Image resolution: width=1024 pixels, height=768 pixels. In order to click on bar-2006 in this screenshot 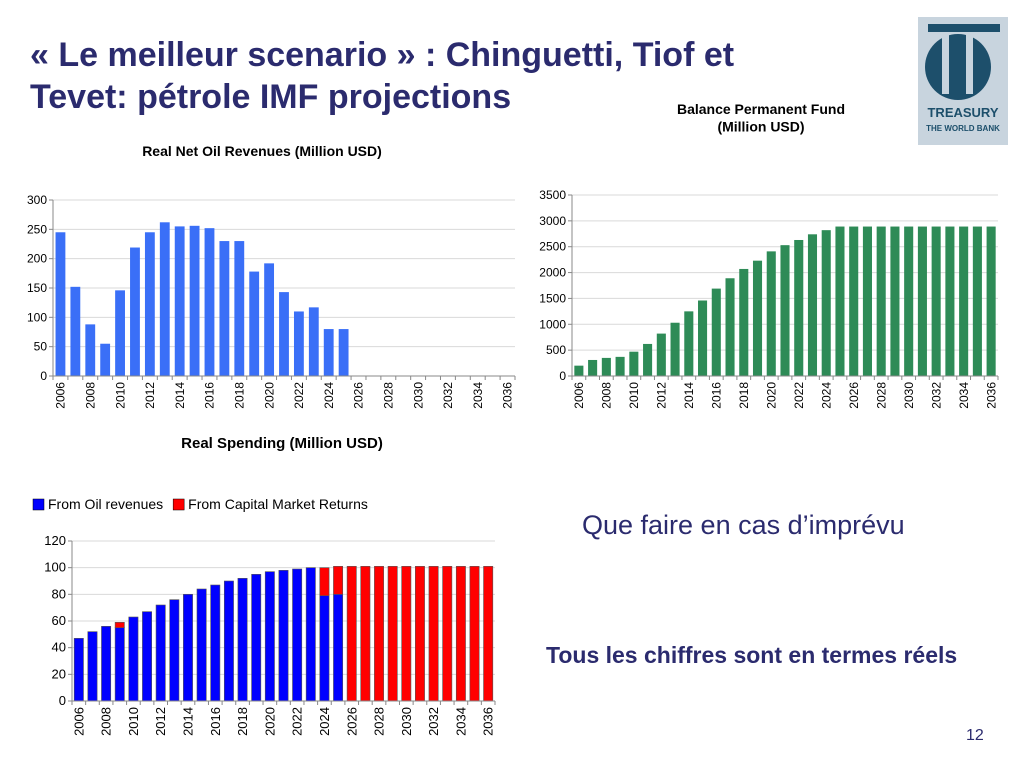, I will do `click(579, 370)`.